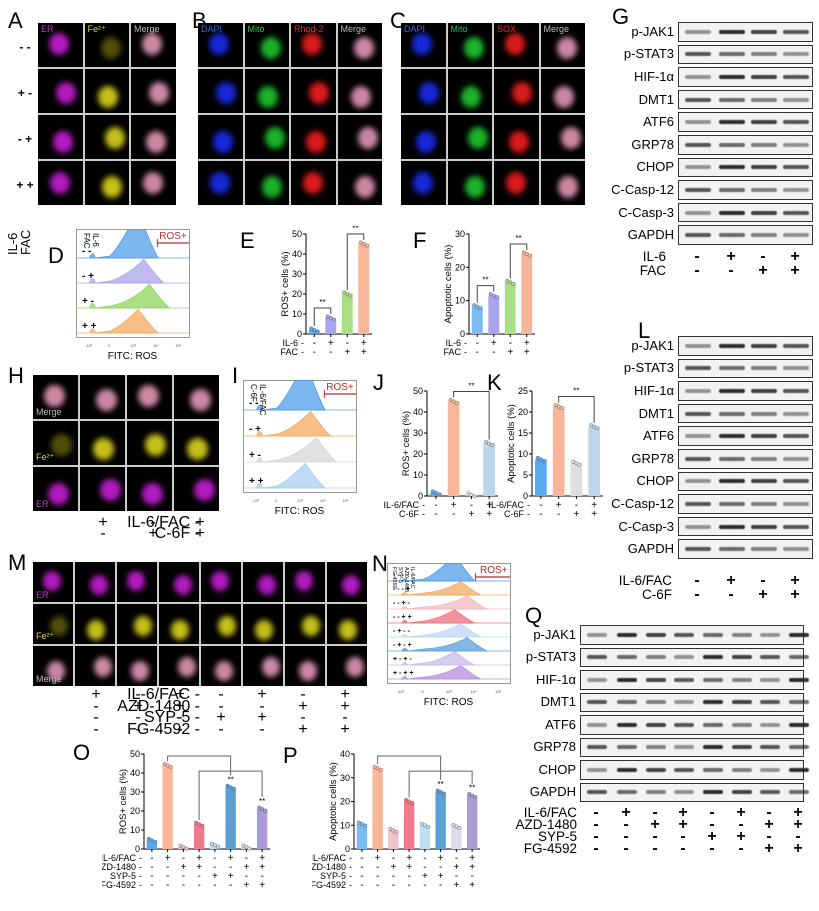 The image size is (819, 911). I want to click on micrograph-dapi-cell, so click(220, 137).